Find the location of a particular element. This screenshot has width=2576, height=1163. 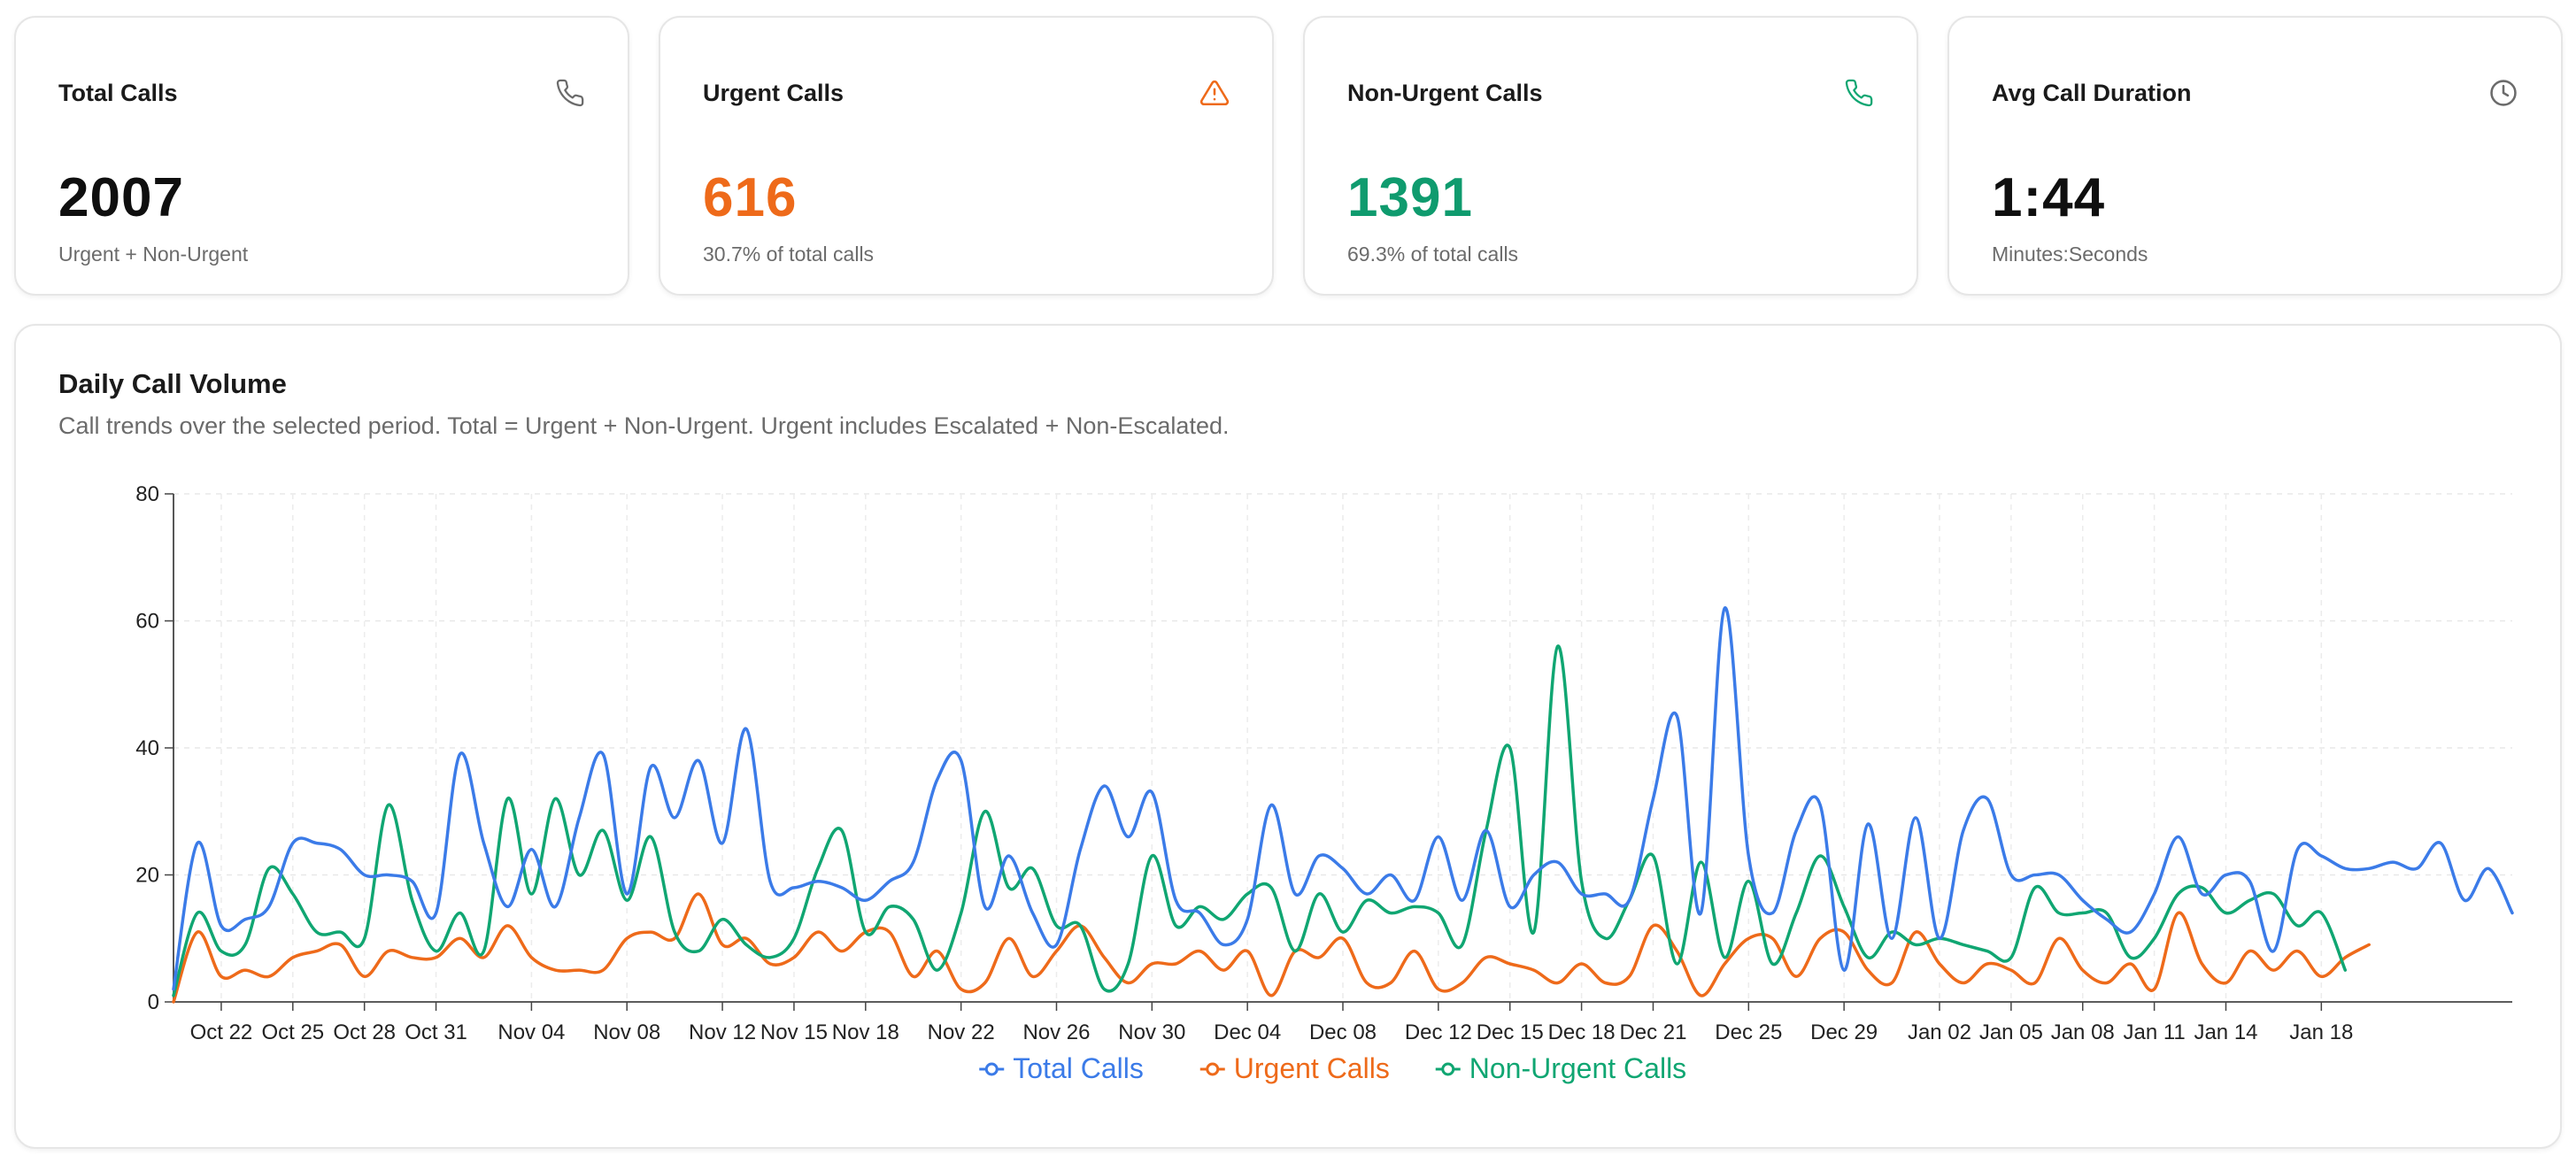

x-tick-label: Oct 28 is located at coordinates (364, 1032).